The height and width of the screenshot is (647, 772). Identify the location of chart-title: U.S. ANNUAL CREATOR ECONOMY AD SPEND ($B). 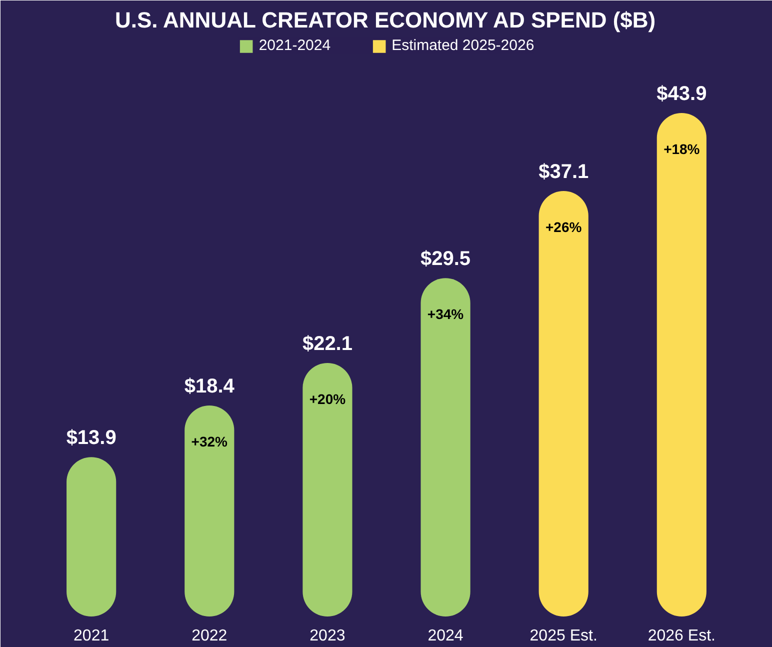
(385, 20).